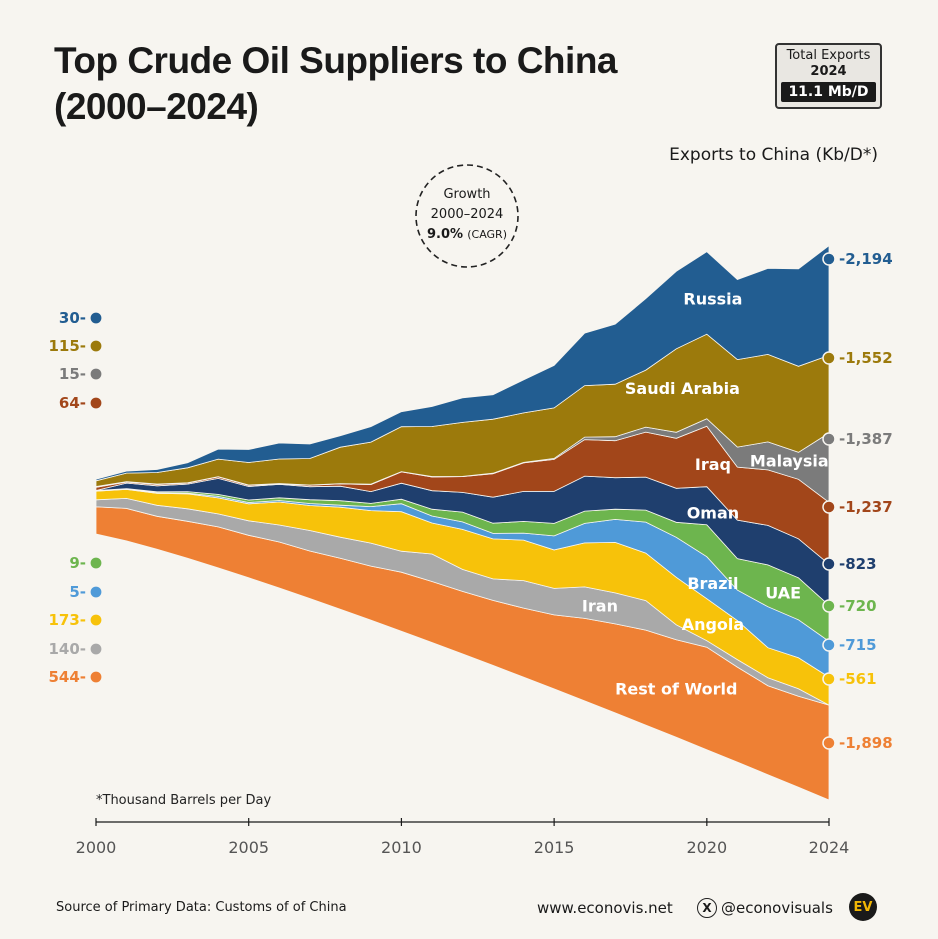 The image size is (938, 939). Describe the element at coordinates (96, 847) in the screenshot. I see `x-tick-label-2000: 2000` at that location.